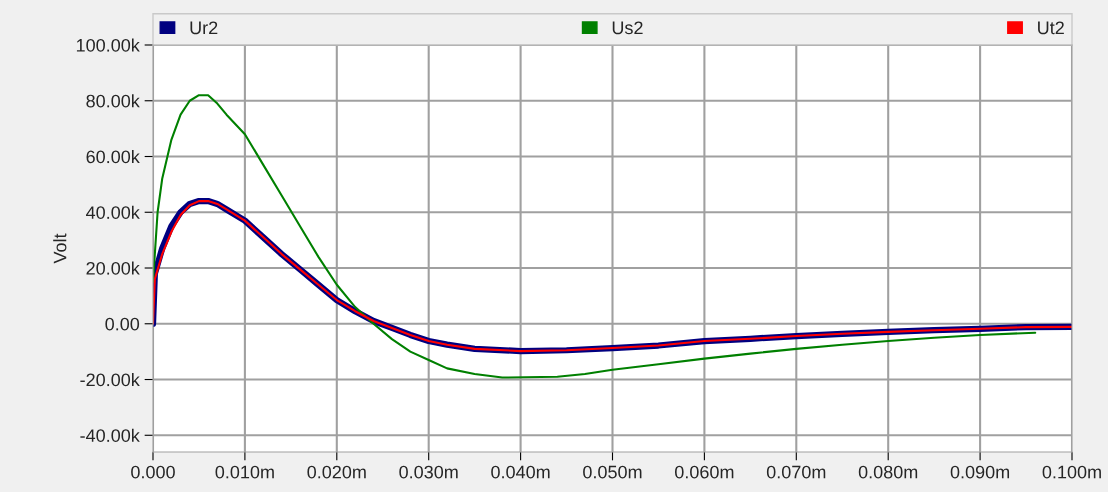 This screenshot has height=492, width=1108. Describe the element at coordinates (113, 212) in the screenshot. I see `y-tick-label: 40.00k` at that location.